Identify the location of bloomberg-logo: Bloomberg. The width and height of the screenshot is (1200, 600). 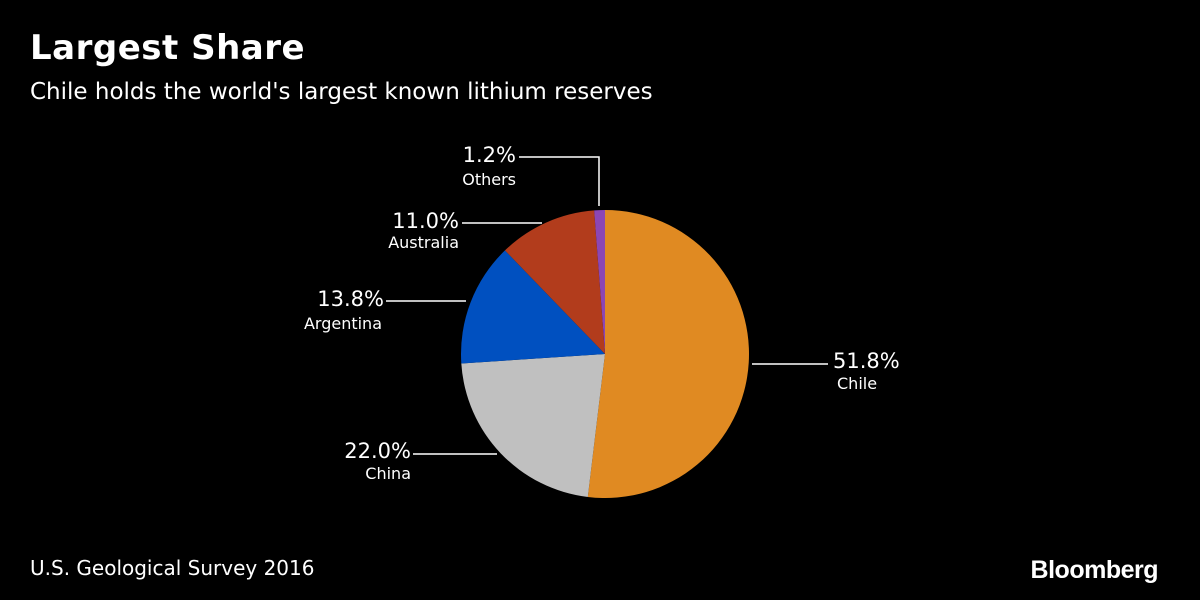
(1094, 570).